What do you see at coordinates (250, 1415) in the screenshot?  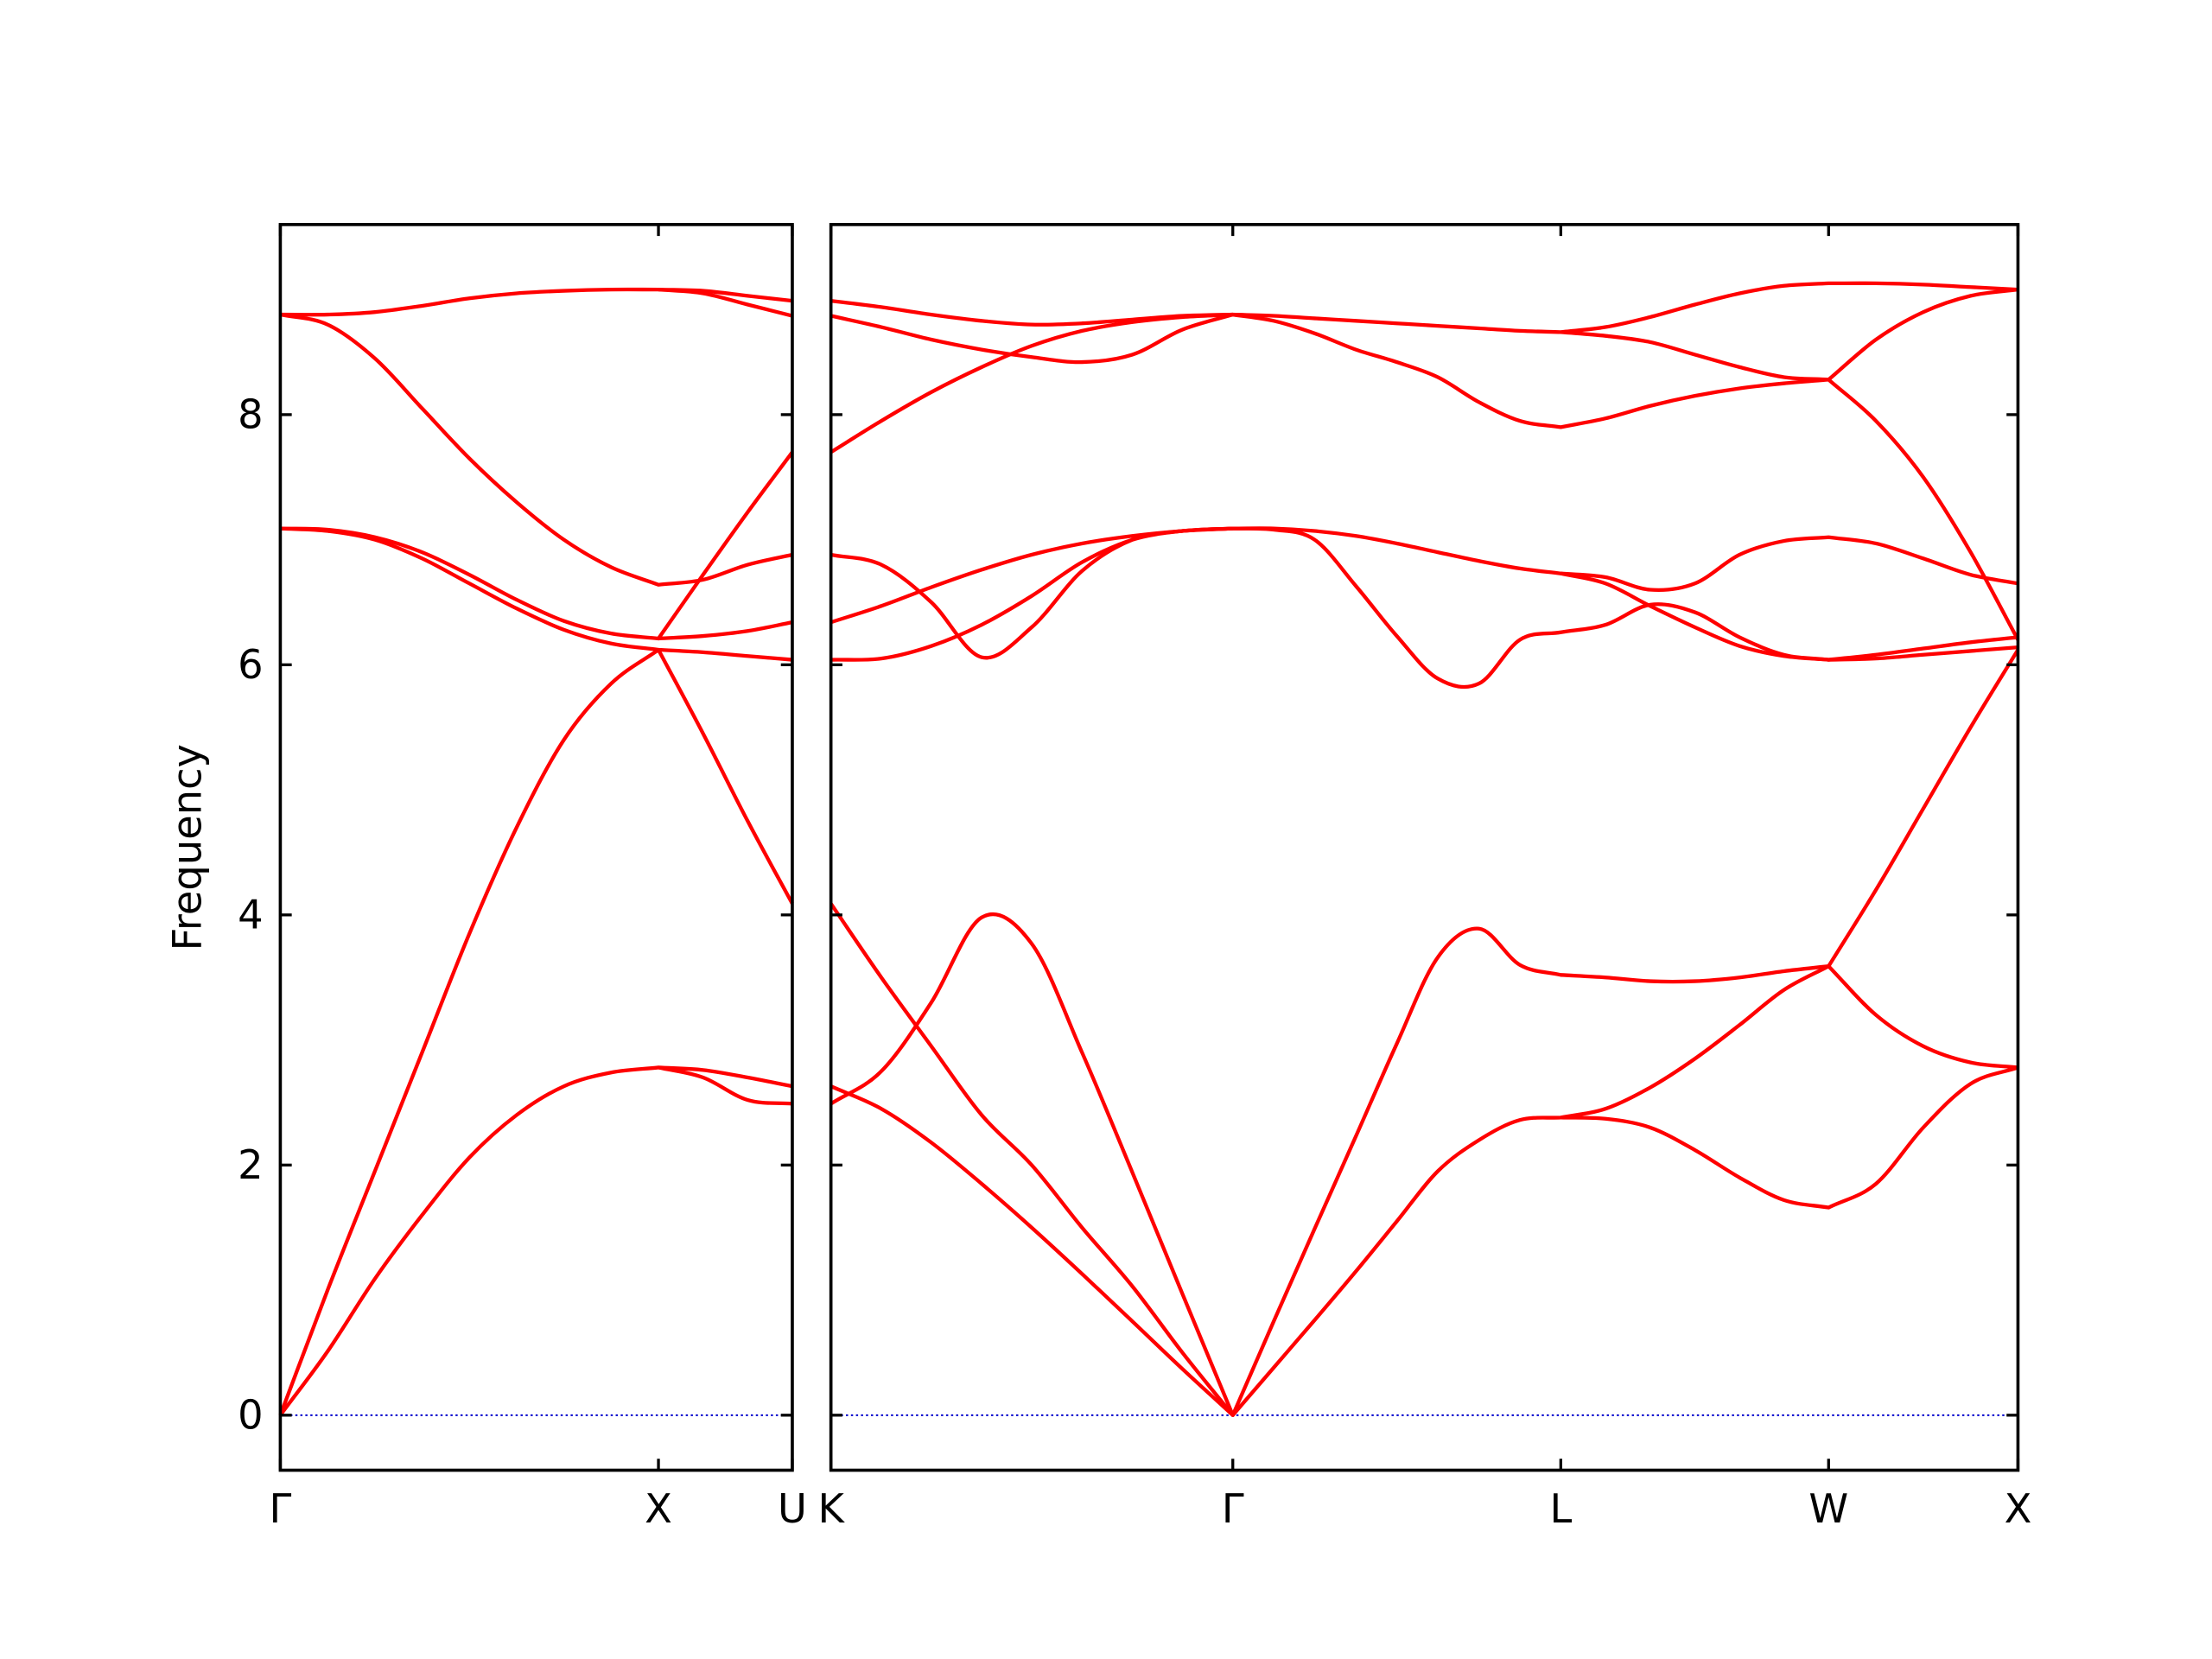 I see `y-tick-label: 0` at bounding box center [250, 1415].